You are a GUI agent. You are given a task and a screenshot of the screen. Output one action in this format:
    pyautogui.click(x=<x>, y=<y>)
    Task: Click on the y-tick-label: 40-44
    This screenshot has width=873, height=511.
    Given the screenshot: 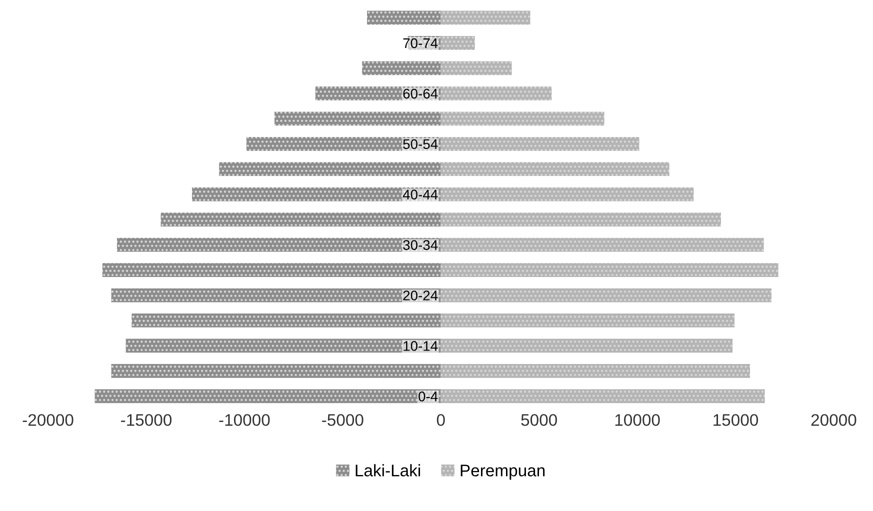 What is the action you would take?
    pyautogui.click(x=420, y=195)
    